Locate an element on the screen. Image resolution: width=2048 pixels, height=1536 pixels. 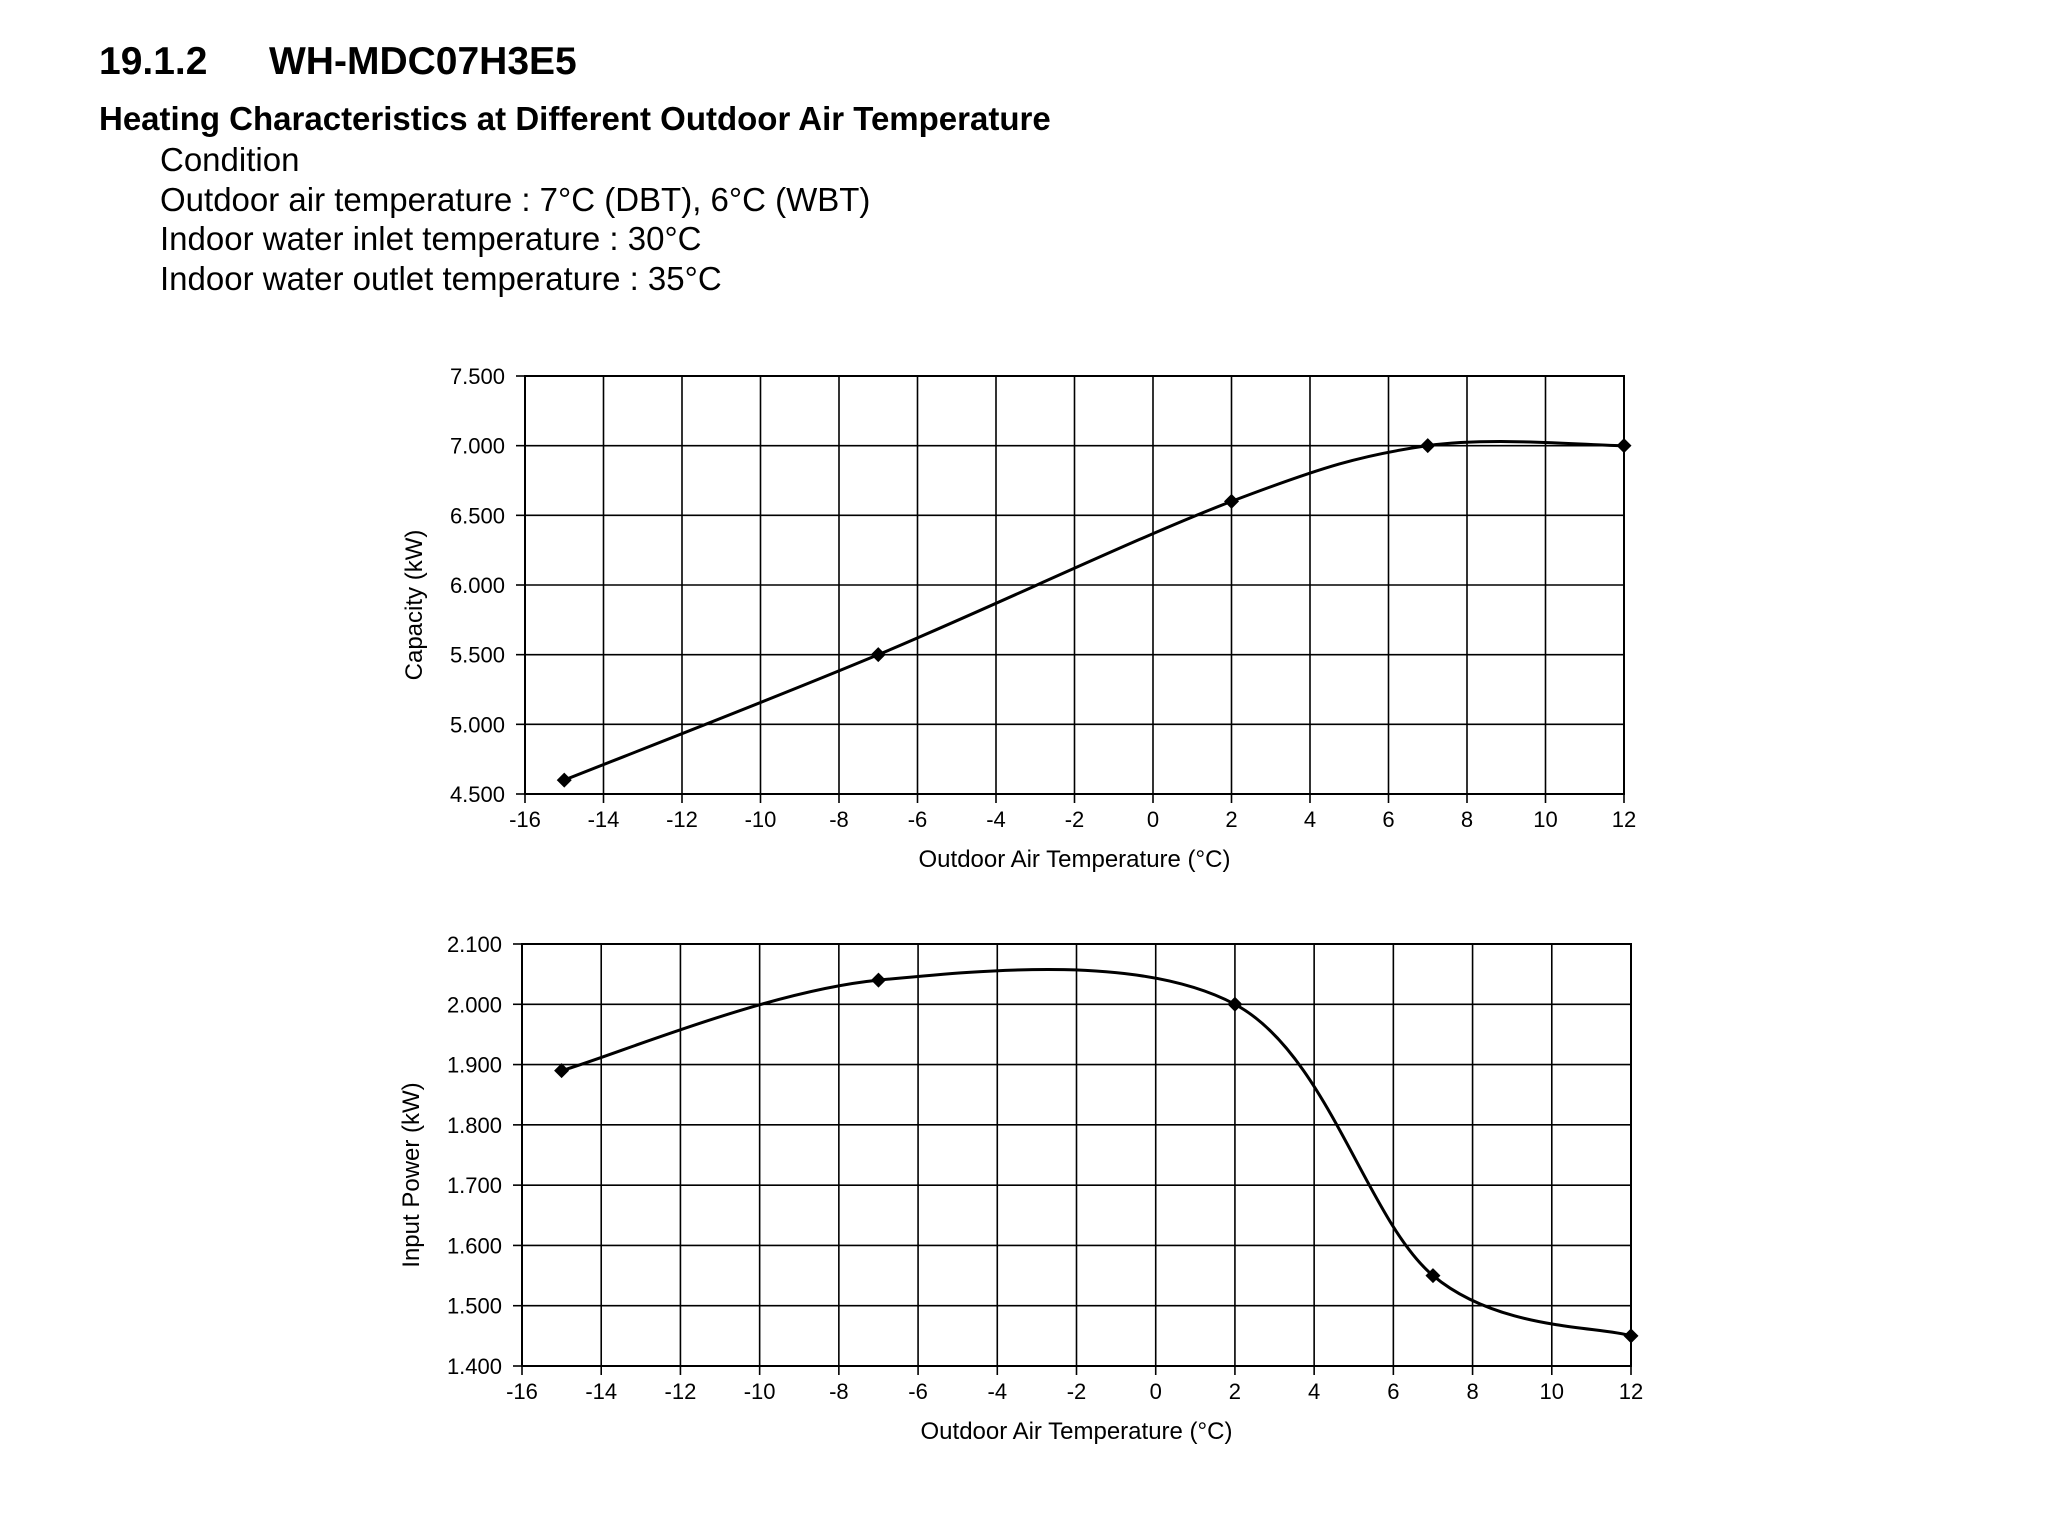
section-heading: 19.1.2 WH-MDC07H3E5 is located at coordinates (338, 62).